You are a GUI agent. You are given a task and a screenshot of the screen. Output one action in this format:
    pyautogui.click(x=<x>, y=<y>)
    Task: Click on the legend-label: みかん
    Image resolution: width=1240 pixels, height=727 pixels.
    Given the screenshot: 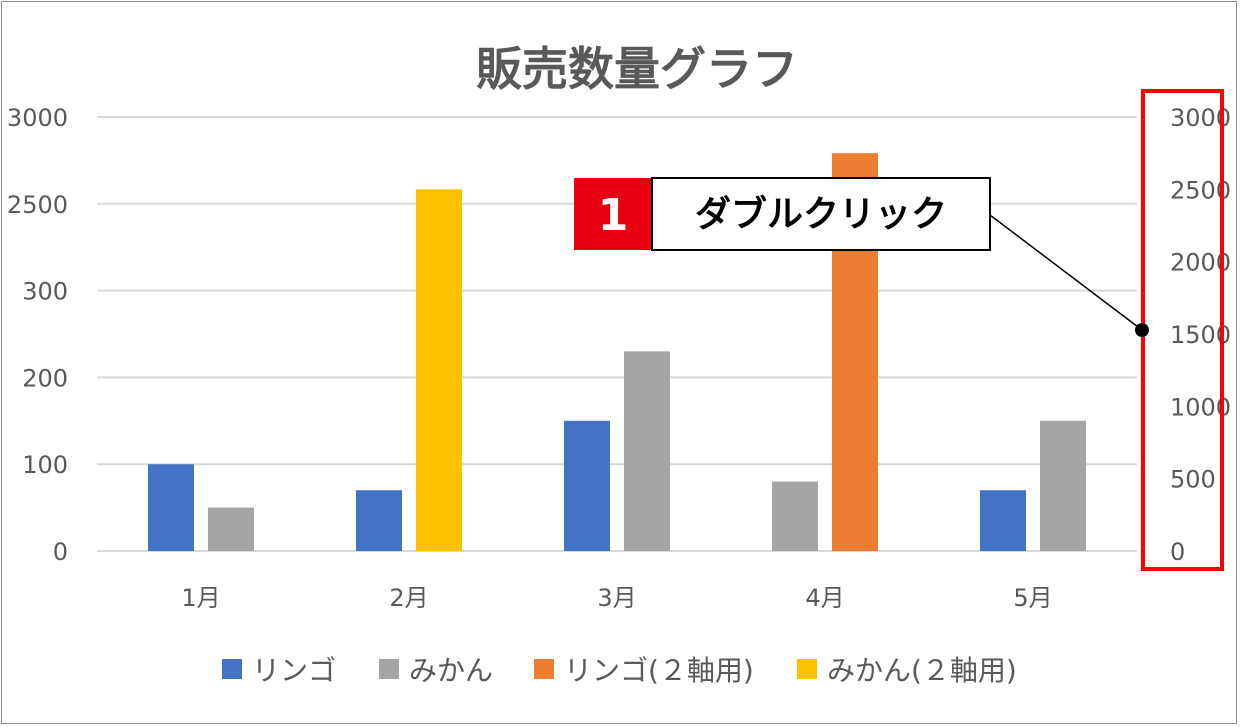 What is the action you would take?
    pyautogui.click(x=451, y=670)
    